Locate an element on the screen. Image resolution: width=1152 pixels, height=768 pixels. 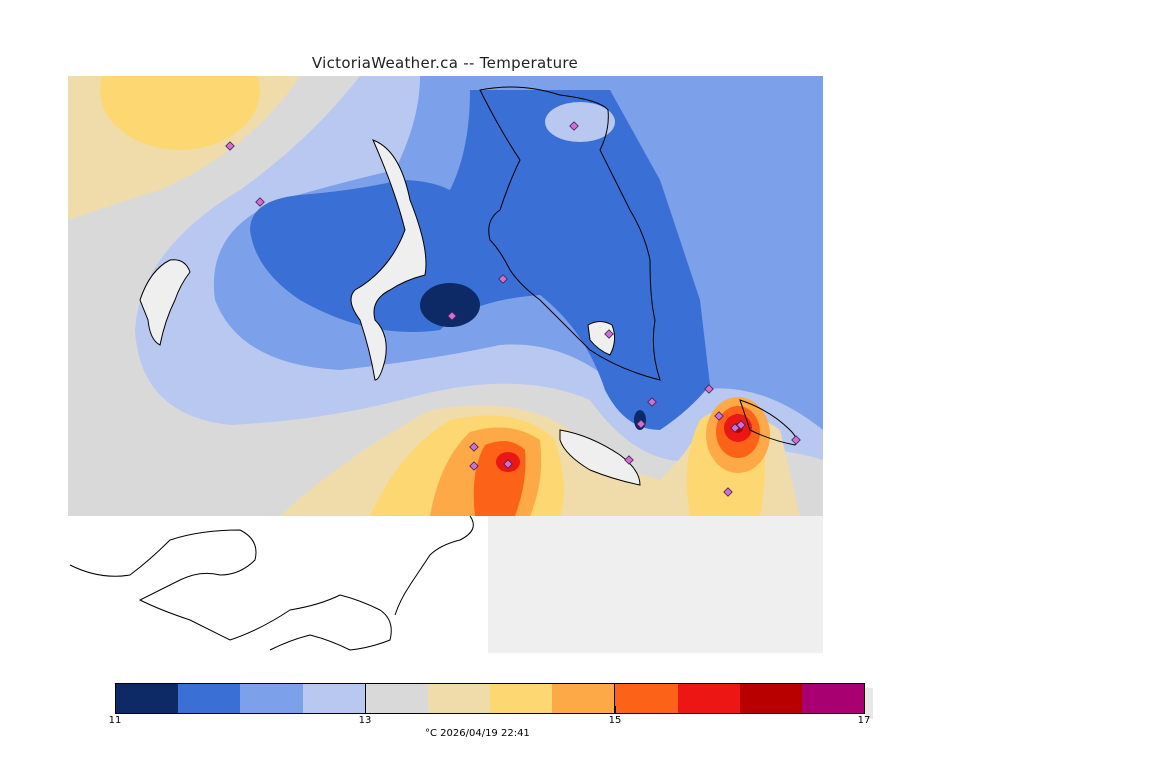
tick-label-15: 15 is located at coordinates (615, 720).